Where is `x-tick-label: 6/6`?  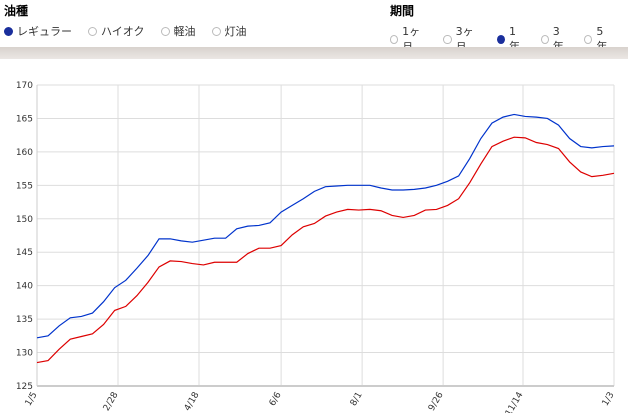
x-tick-label: 6/6 is located at coordinates (276, 399).